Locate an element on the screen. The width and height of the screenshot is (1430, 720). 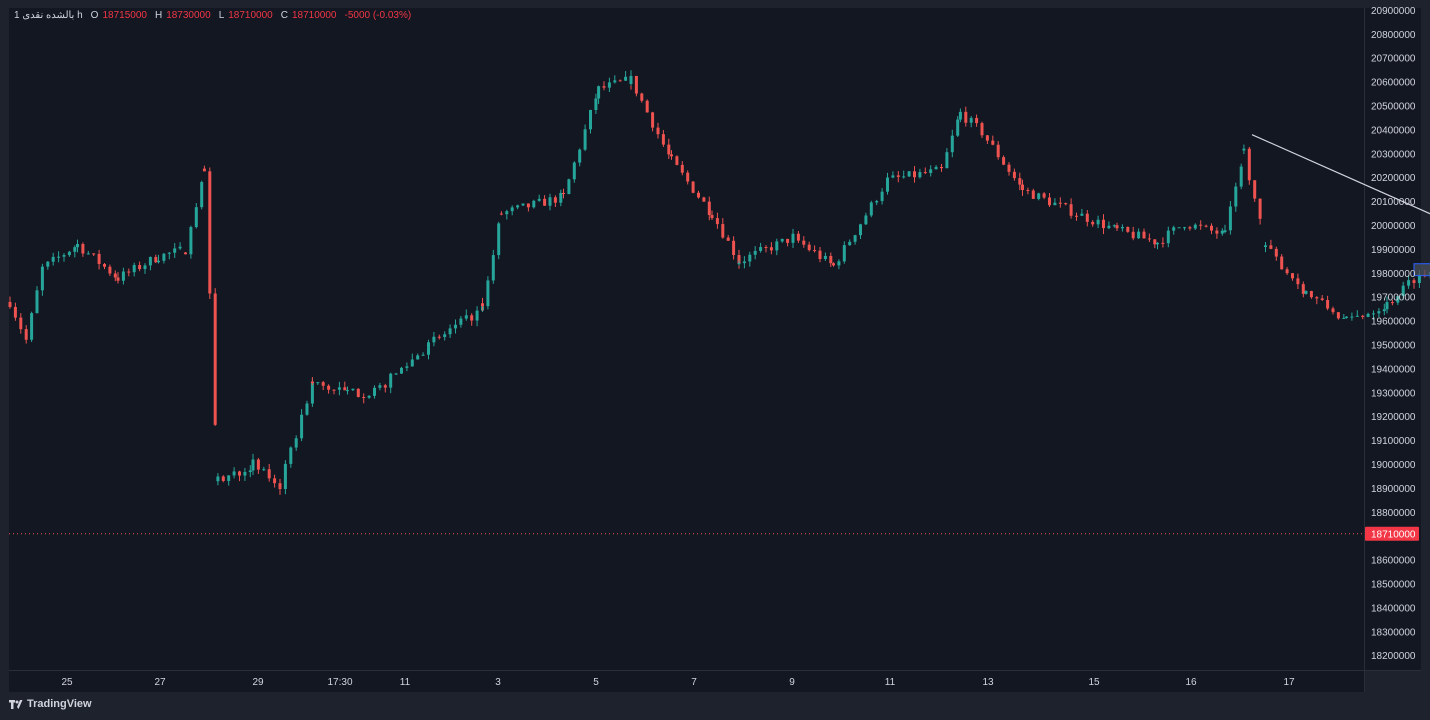
candle-222-body is located at coordinates (1122, 227).